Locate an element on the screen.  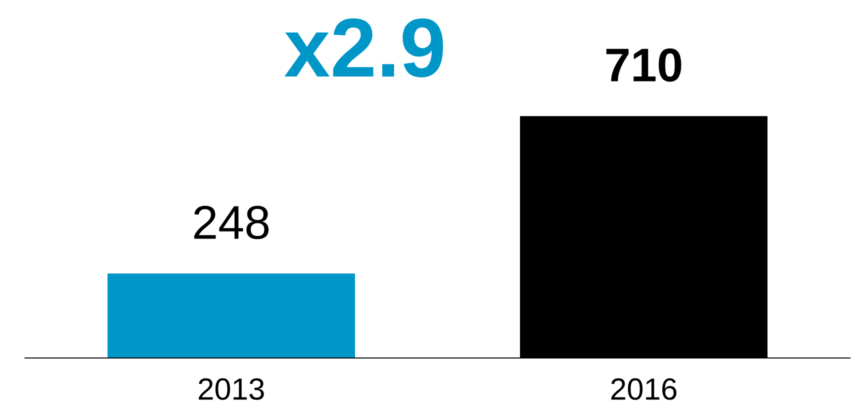
data-label: 248 is located at coordinates (231, 223).